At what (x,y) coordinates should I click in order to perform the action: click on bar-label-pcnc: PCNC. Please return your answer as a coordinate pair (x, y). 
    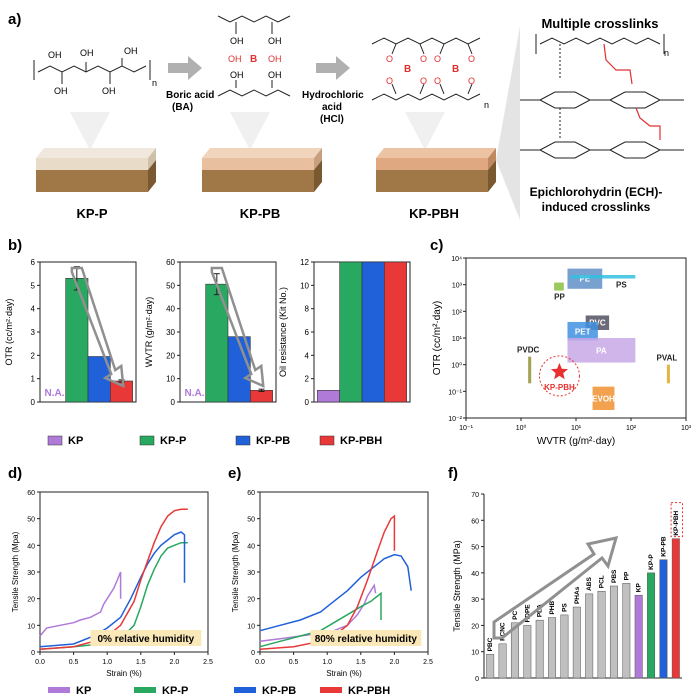
    Looking at the image, I should click on (503, 631).